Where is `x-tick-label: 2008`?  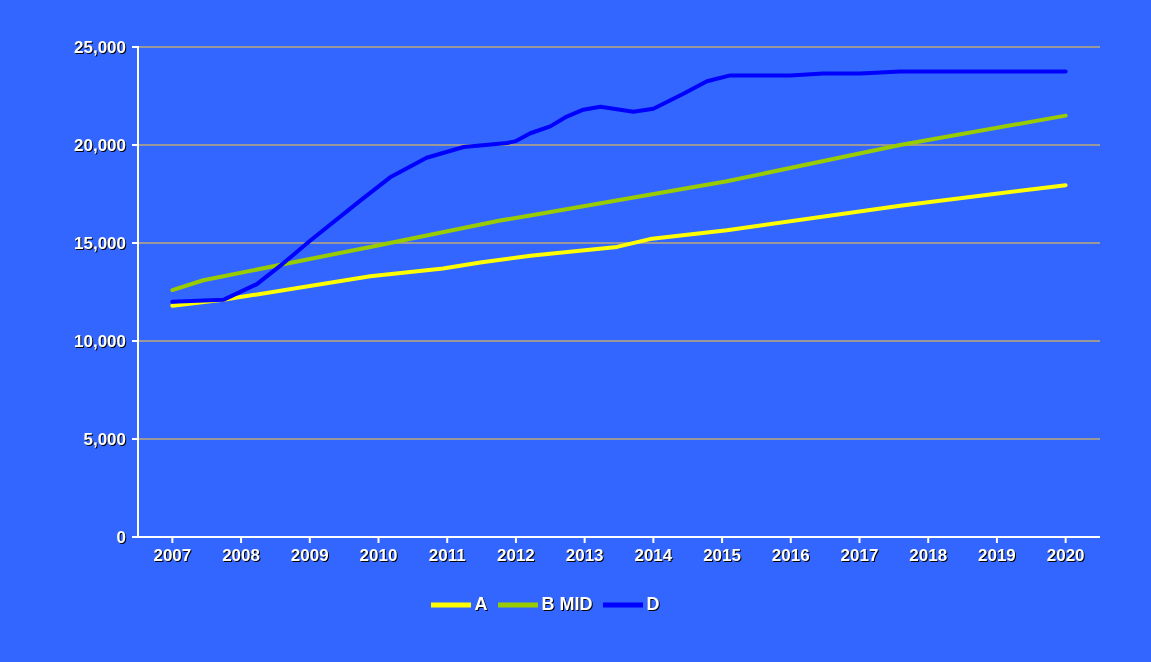
x-tick-label: 2008 is located at coordinates (241, 555).